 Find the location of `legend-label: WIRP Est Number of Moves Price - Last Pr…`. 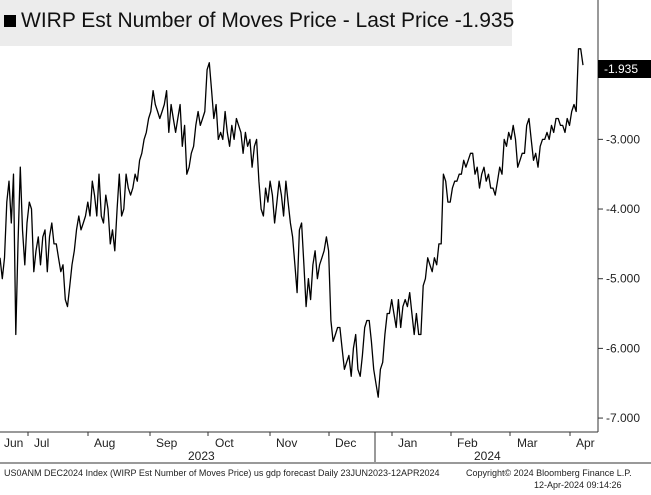

legend-label: WIRP Est Number of Moves Price - Last Pr… is located at coordinates (268, 20).